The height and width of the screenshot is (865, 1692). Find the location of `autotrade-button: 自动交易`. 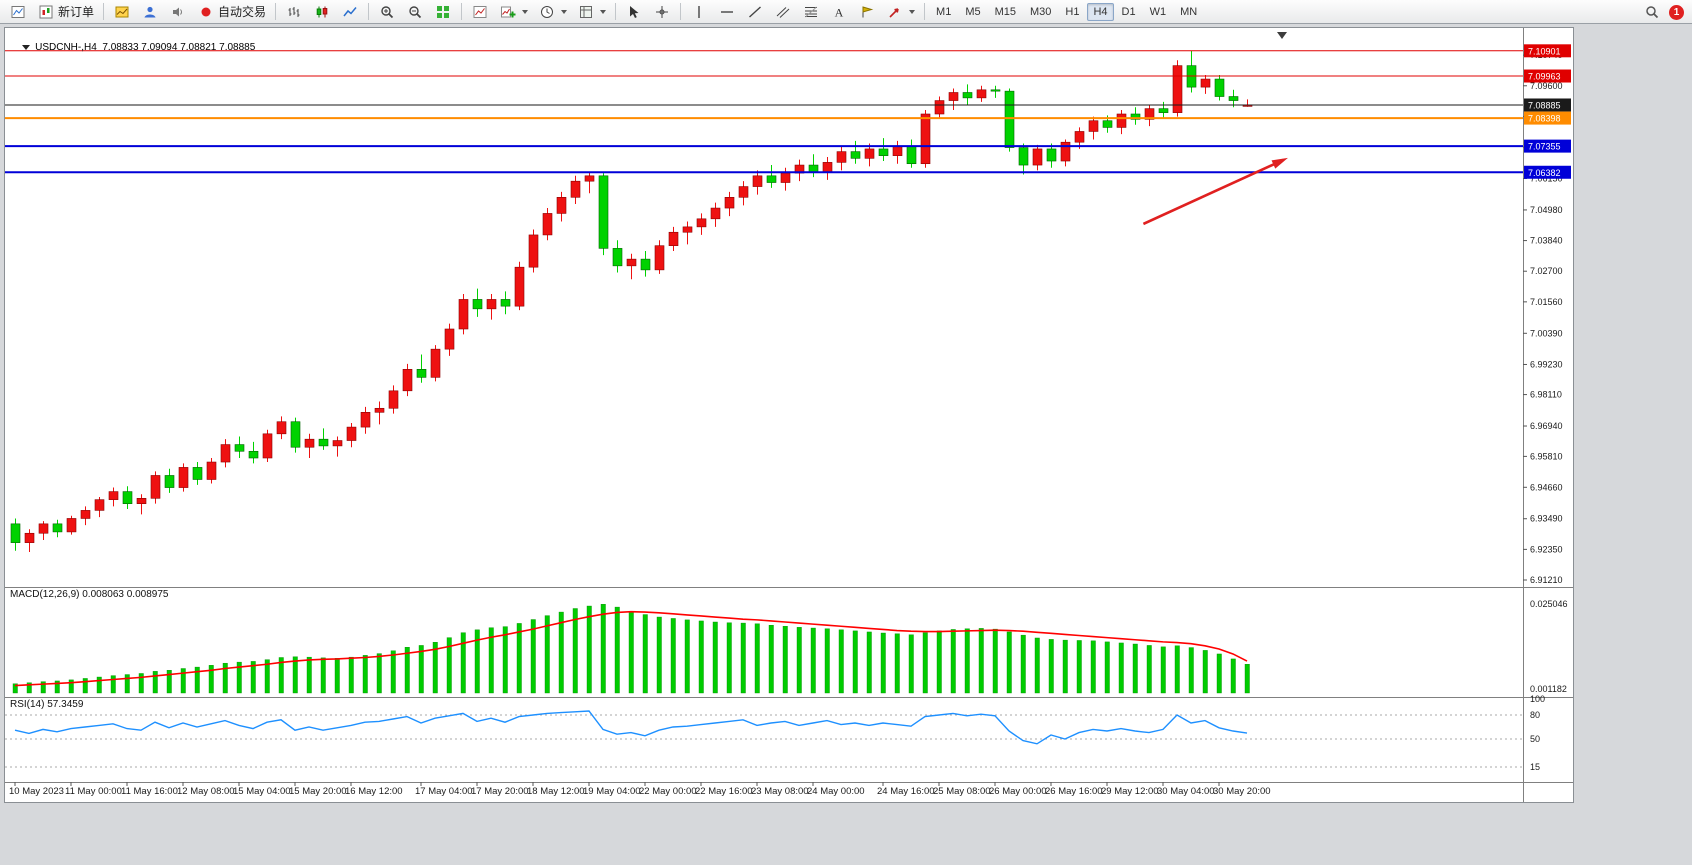

autotrade-button: 自动交易 is located at coordinates (231, 12).